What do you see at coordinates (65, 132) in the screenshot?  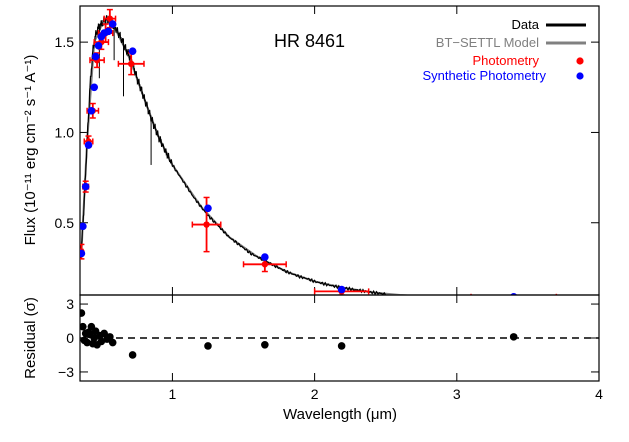 I see `flux-y-tick-label: 1.0` at bounding box center [65, 132].